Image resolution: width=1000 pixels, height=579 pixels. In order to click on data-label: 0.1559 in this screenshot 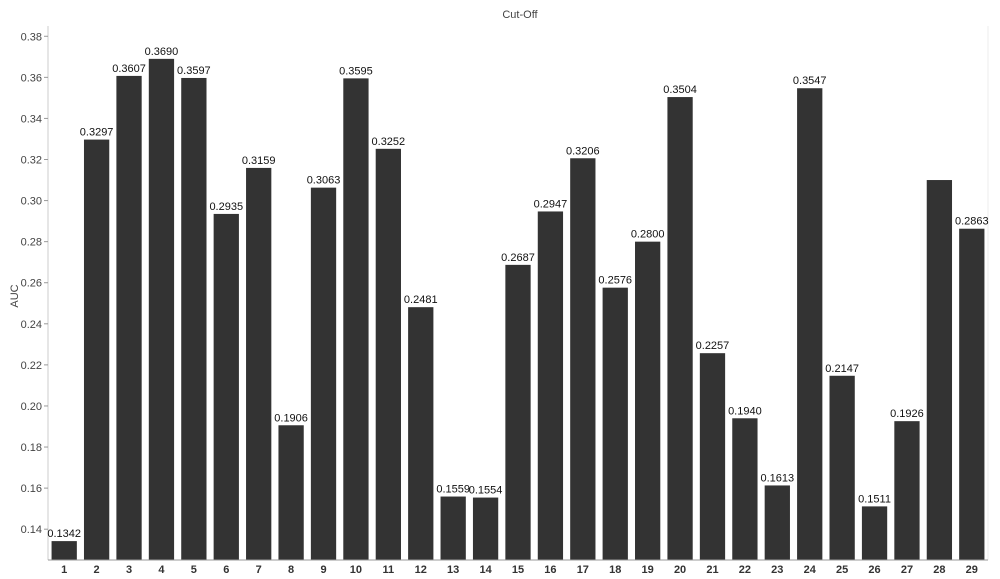, I will do `click(453, 490)`.